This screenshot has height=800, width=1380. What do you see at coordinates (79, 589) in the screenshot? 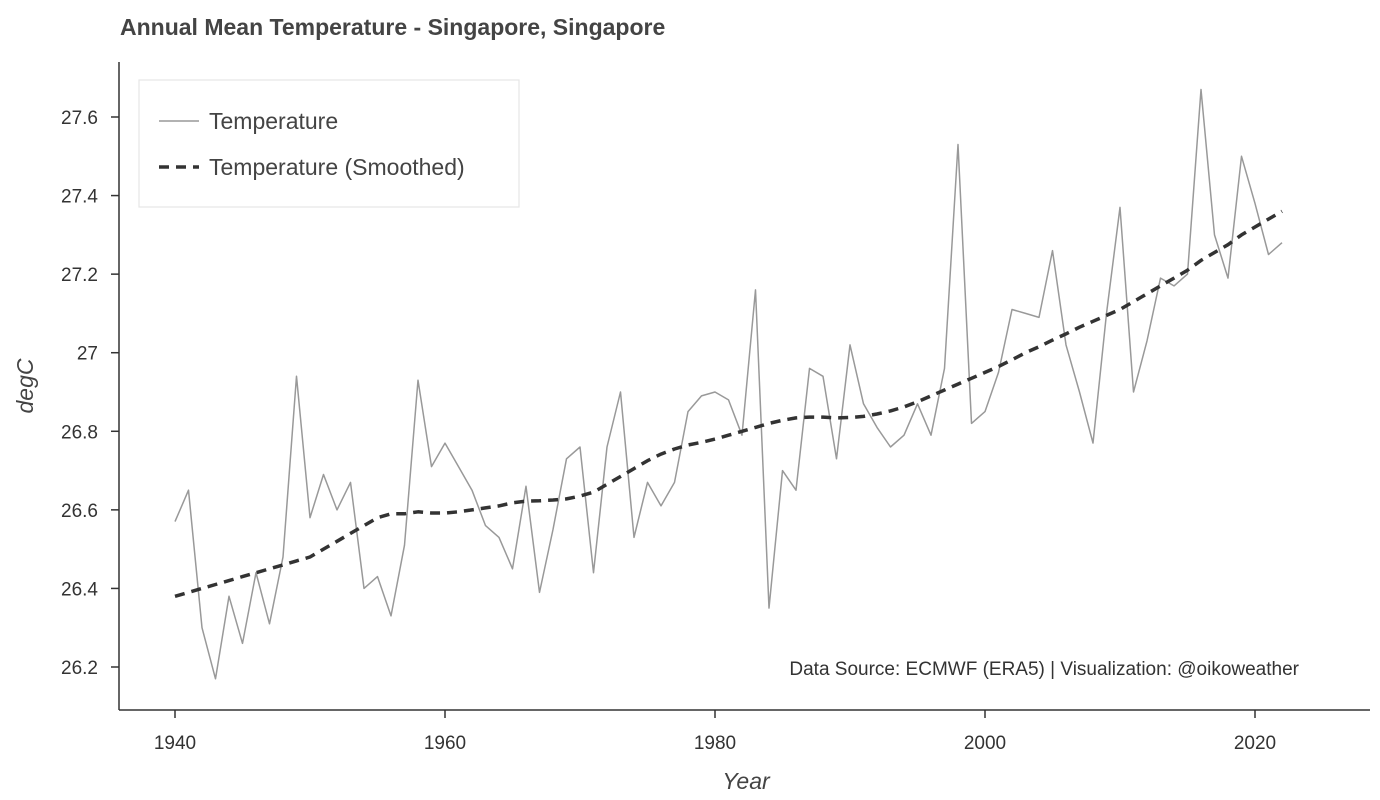
I see `y-tick-label: 26.4` at bounding box center [79, 589].